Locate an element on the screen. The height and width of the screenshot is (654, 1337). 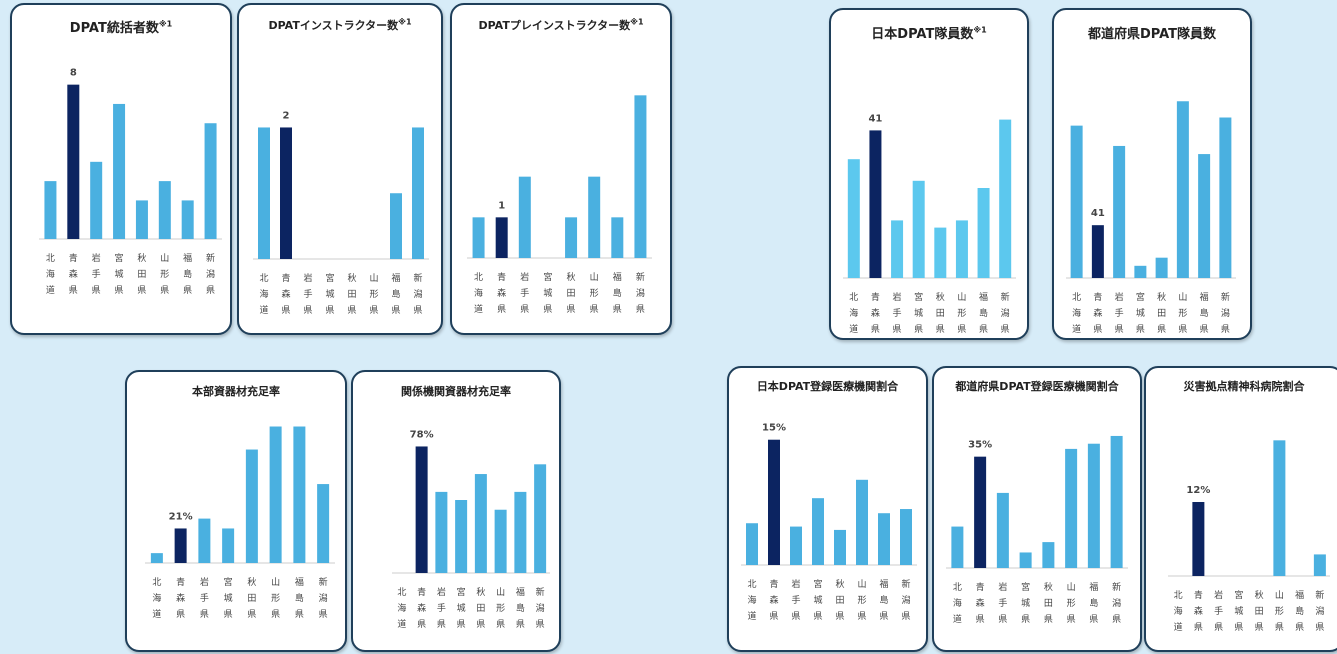
chart-card-agency-equipment-rate: 関係機関資器材充足率 北海道 78% 青森県 岩手県 宮城県 秋田県 山形県 福島県 新潟県 is located at coordinates (456, 511).